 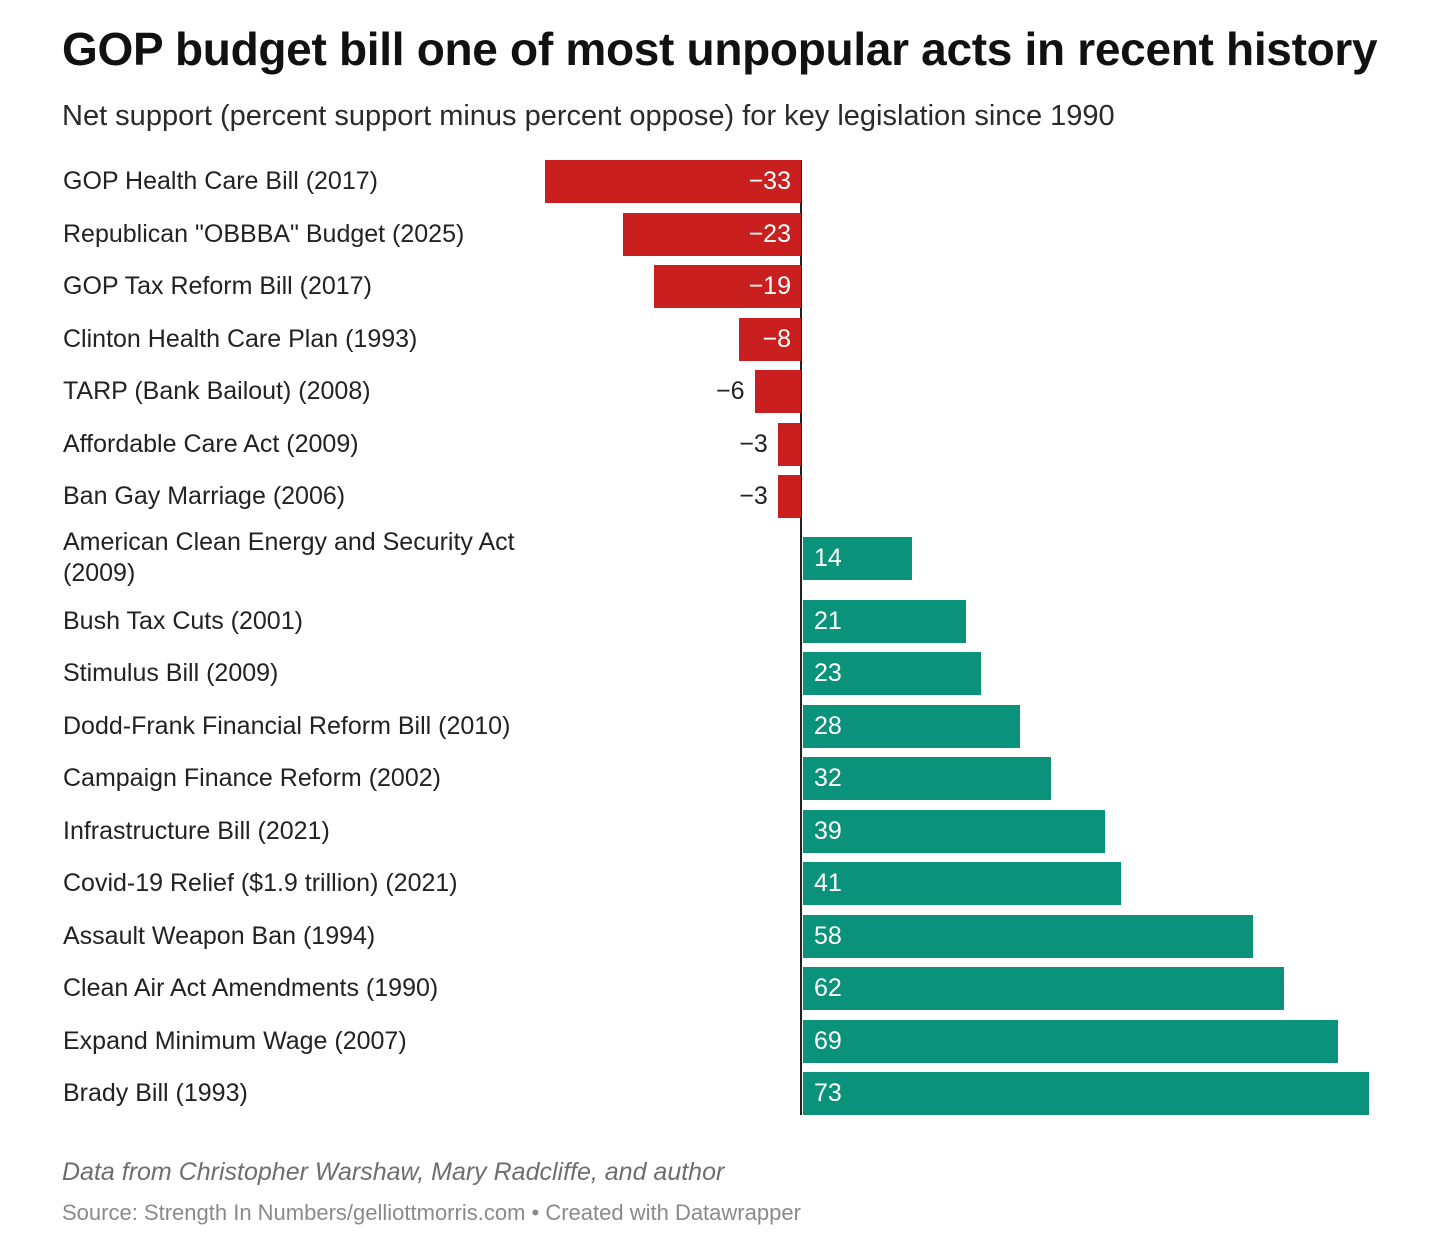 What do you see at coordinates (260, 883) in the screenshot?
I see `category-label: Covid-19 Relief ($1.9 trillion) (2021)` at bounding box center [260, 883].